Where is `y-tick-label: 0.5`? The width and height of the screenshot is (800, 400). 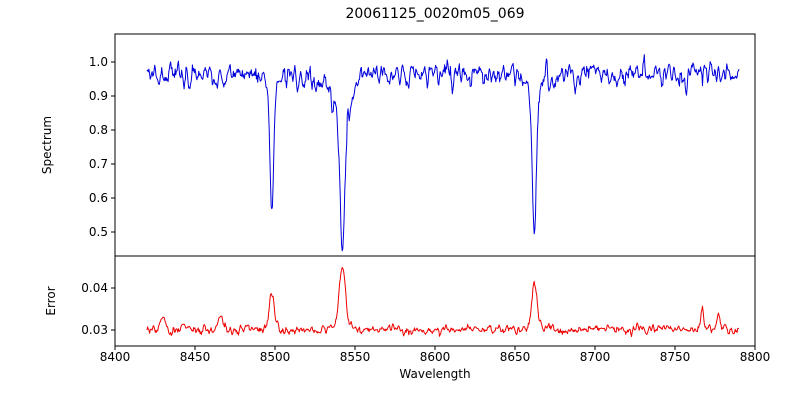
y-tick-label: 0.5 is located at coordinates (98, 232).